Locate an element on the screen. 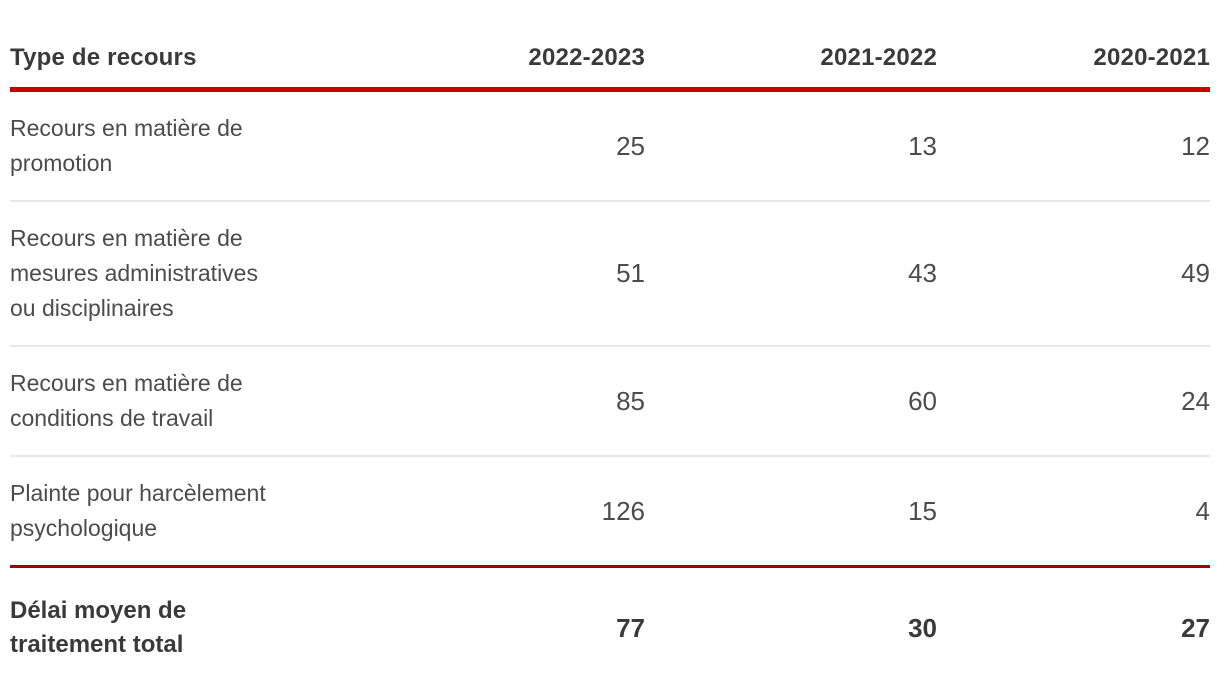 This screenshot has height=696, width=1220. cell-value: 4 is located at coordinates (1073, 512).